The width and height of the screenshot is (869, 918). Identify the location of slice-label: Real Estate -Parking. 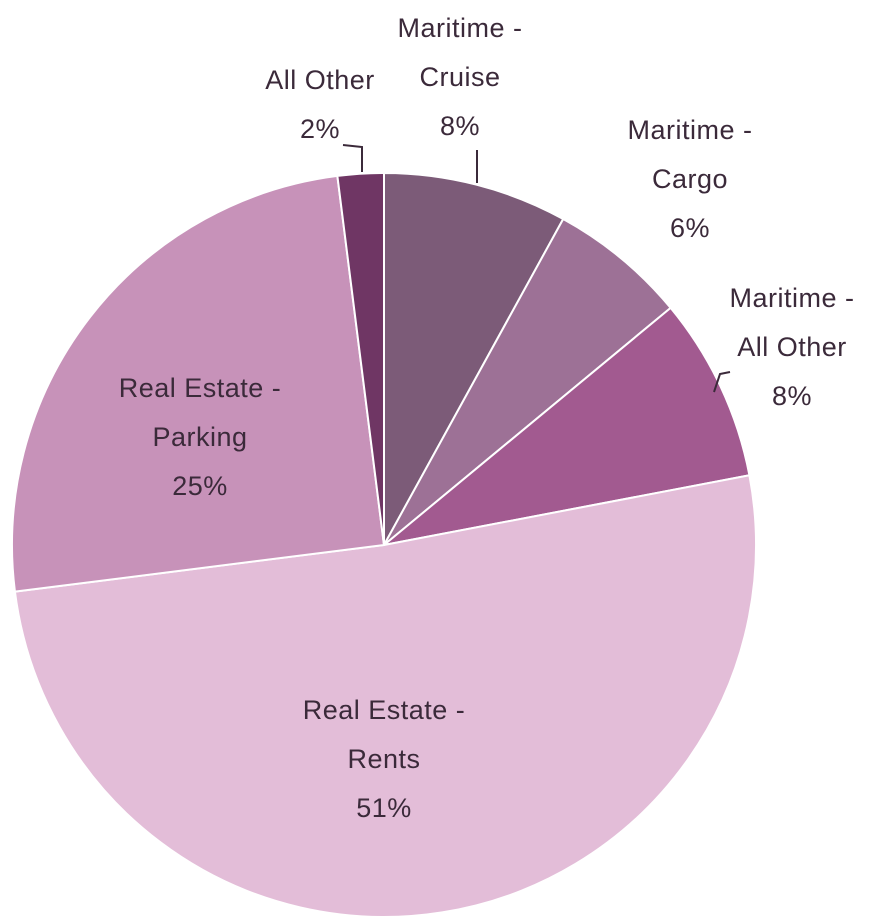
(200, 412).